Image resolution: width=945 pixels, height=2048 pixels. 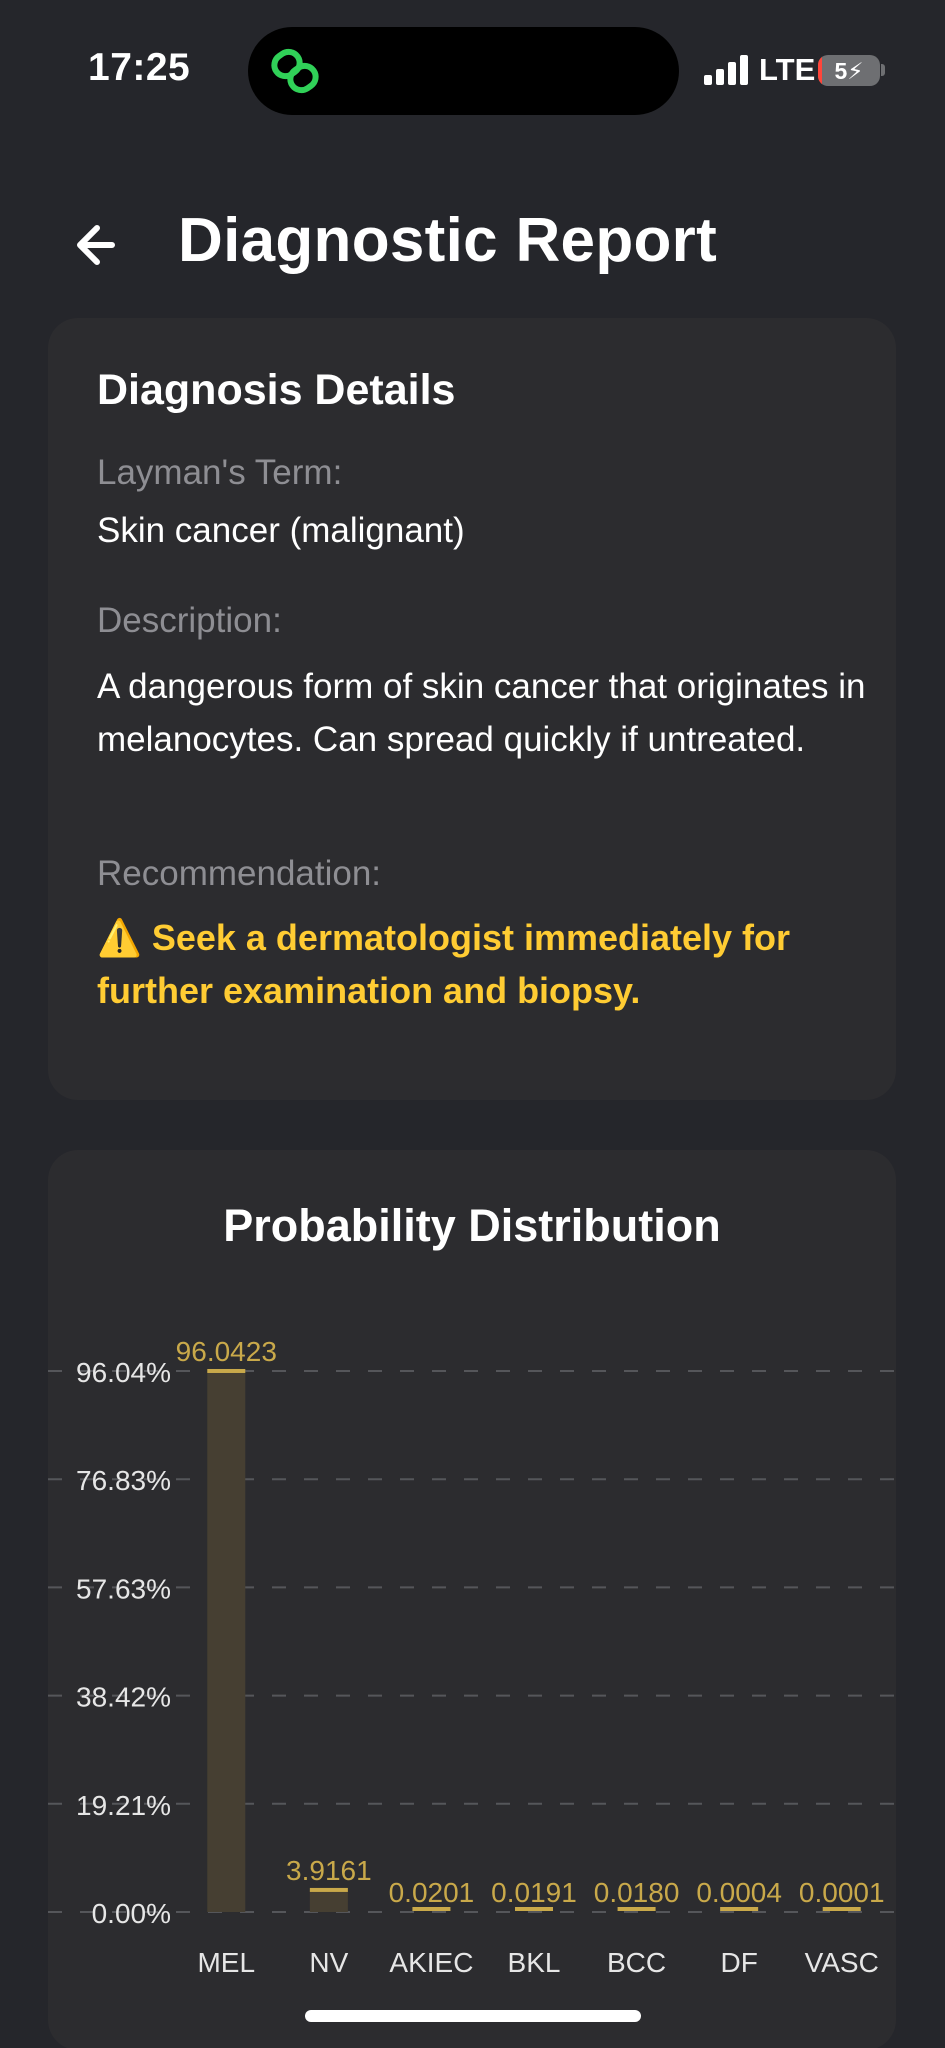 What do you see at coordinates (472, 1225) in the screenshot?
I see `chart-title: Probability Distribution` at bounding box center [472, 1225].